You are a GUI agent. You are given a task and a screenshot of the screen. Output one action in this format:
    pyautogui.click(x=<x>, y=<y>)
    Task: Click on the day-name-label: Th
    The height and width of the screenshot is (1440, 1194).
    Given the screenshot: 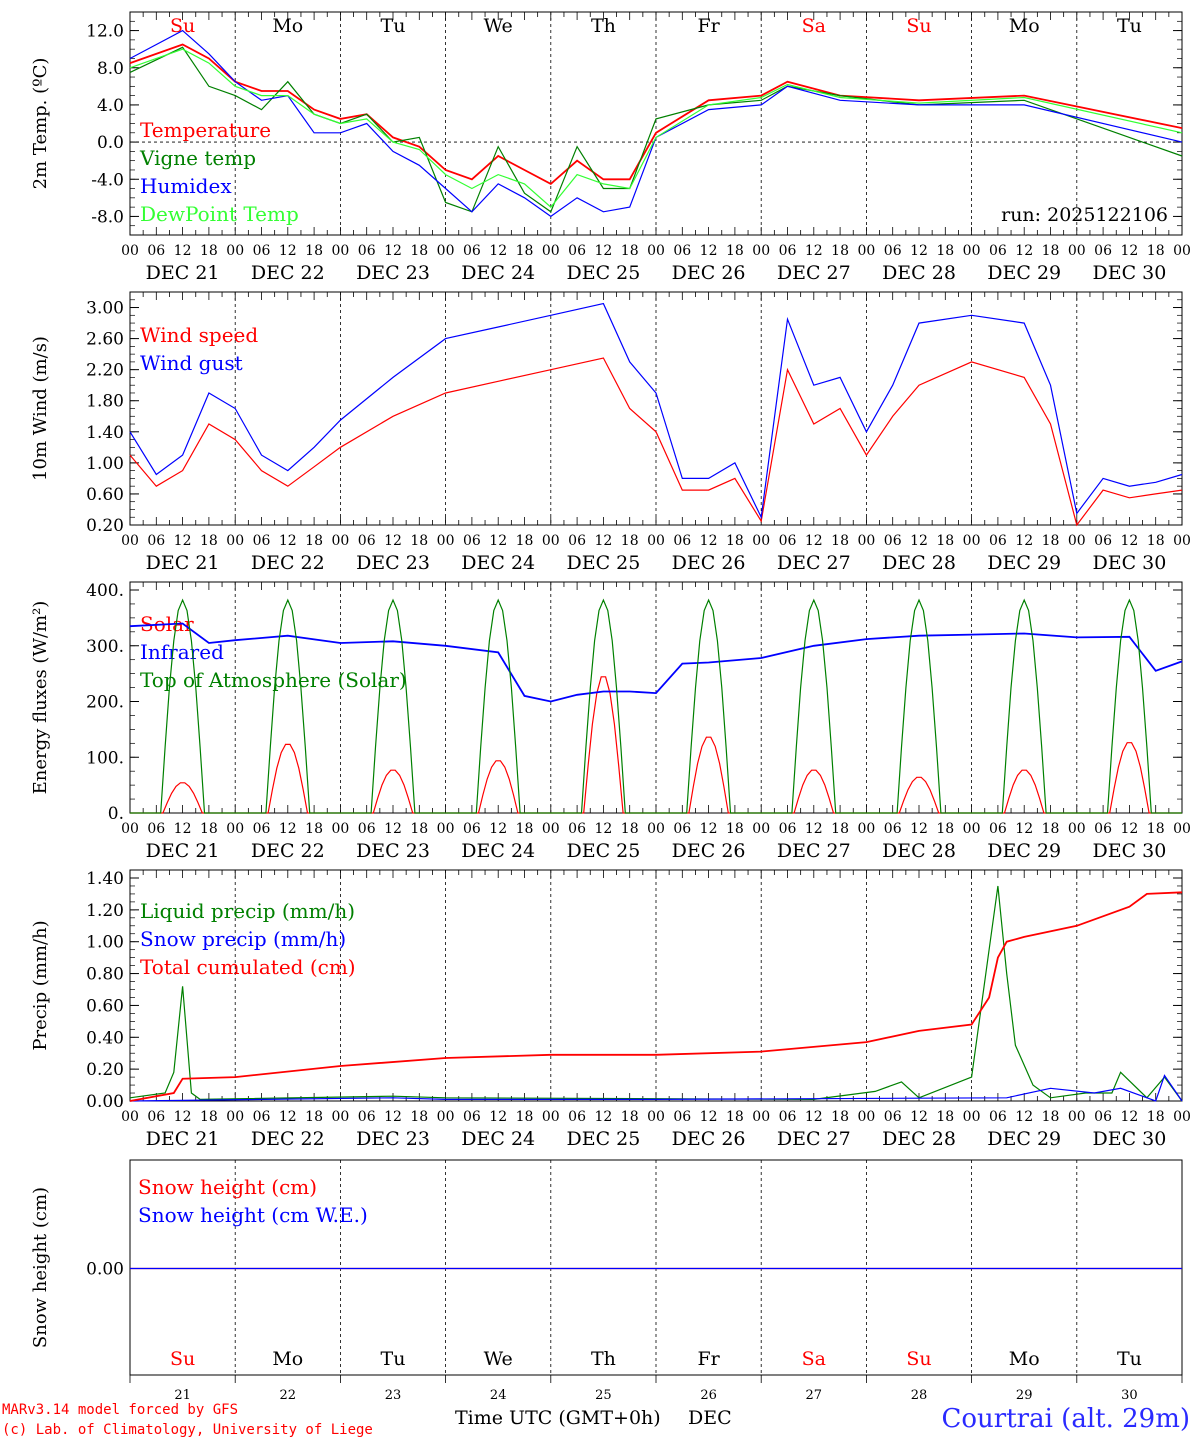 What is the action you would take?
    pyautogui.click(x=603, y=26)
    